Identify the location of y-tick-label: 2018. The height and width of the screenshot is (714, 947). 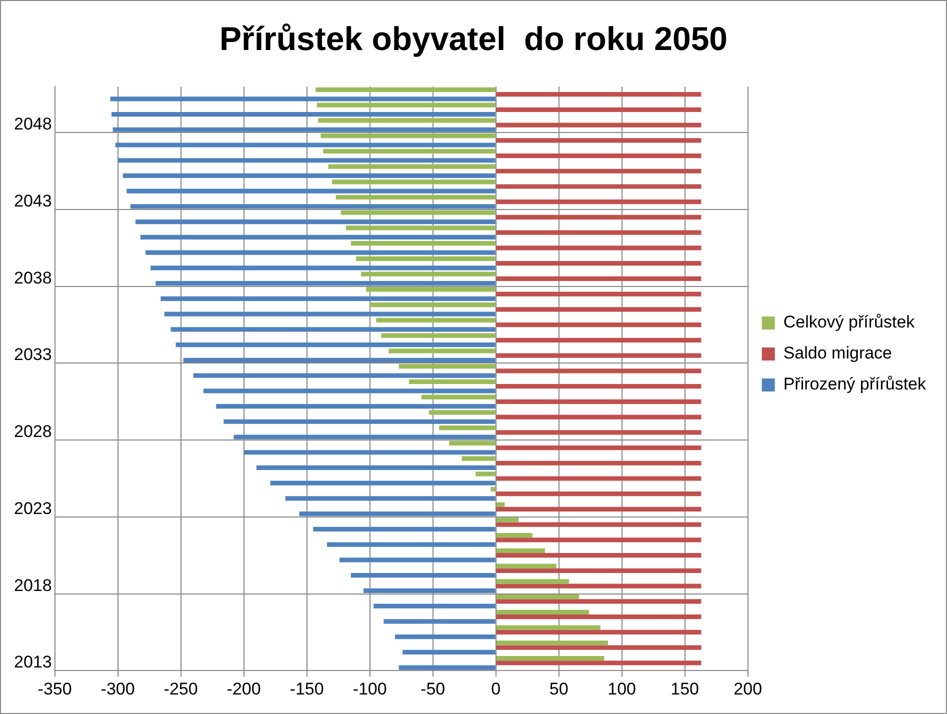
(33, 585).